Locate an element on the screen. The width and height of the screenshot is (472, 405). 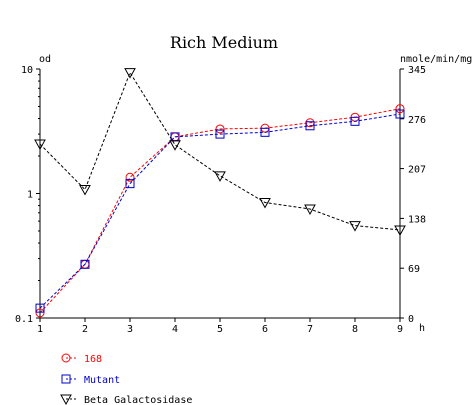
left-tick-label: 1 is located at coordinates (30, 195).